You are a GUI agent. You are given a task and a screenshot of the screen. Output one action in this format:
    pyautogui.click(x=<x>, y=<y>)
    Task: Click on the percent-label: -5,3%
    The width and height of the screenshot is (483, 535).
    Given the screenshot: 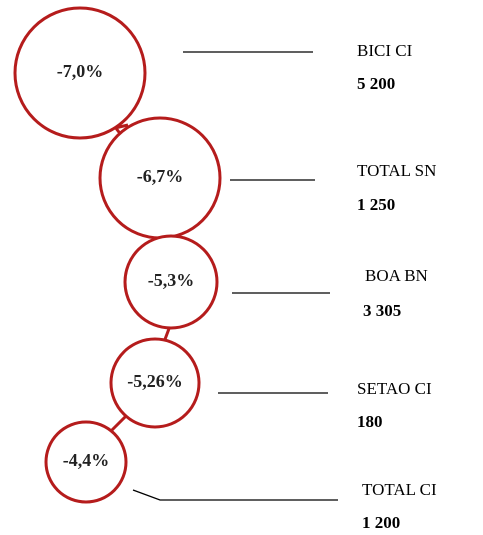 What is the action you would take?
    pyautogui.click(x=171, y=280)
    